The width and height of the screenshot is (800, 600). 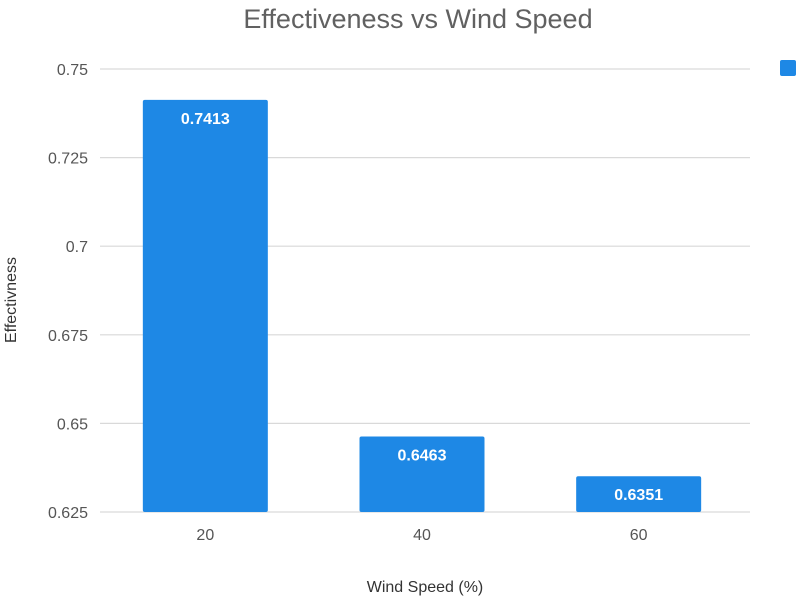 What do you see at coordinates (68, 159) in the screenshot?
I see `y-tick-label: 0.725` at bounding box center [68, 159].